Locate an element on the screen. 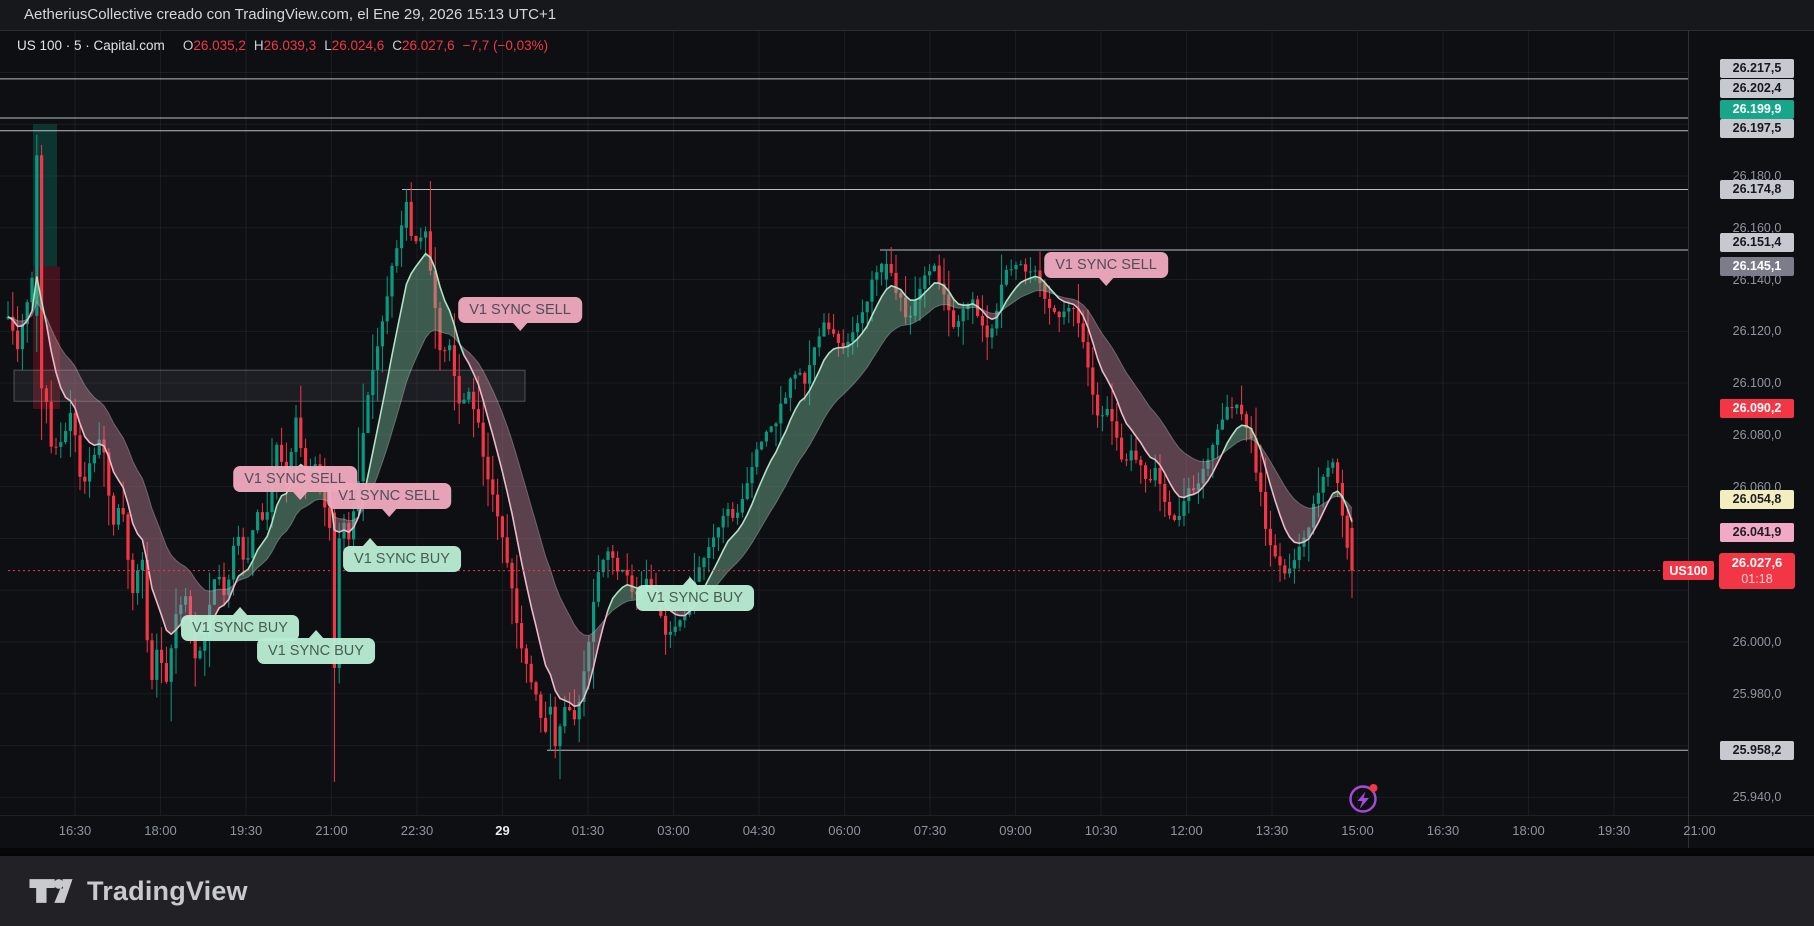 Image resolution: width=1814 pixels, height=926 pixels. legend-ohlc-value: 26.027,6 is located at coordinates (428, 45).